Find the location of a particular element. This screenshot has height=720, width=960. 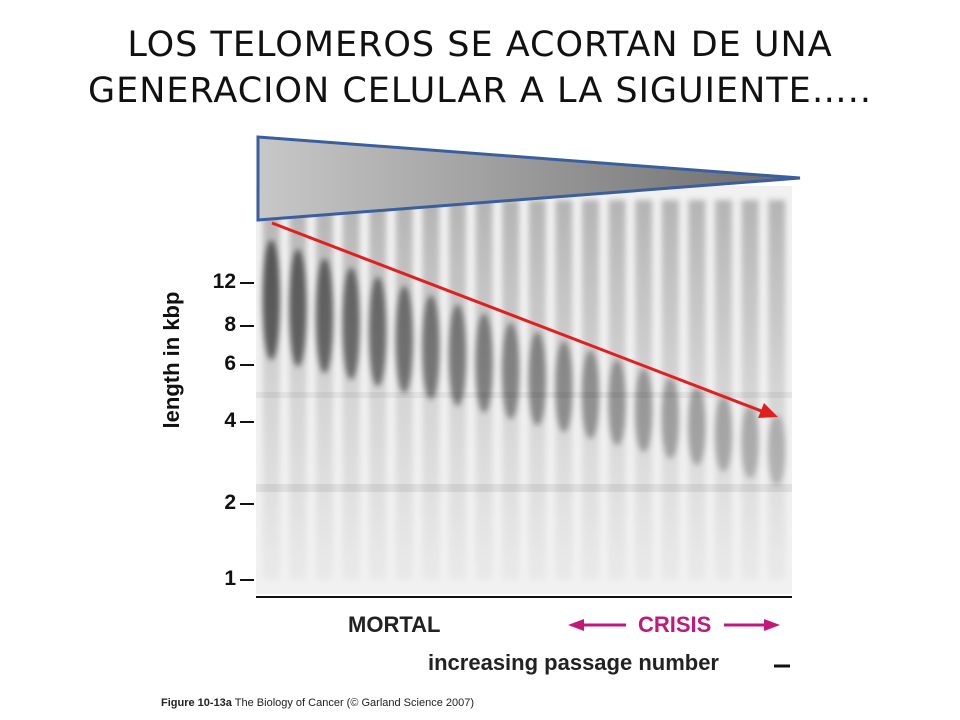

crisis-label: CRISIS is located at coordinates (675, 624).